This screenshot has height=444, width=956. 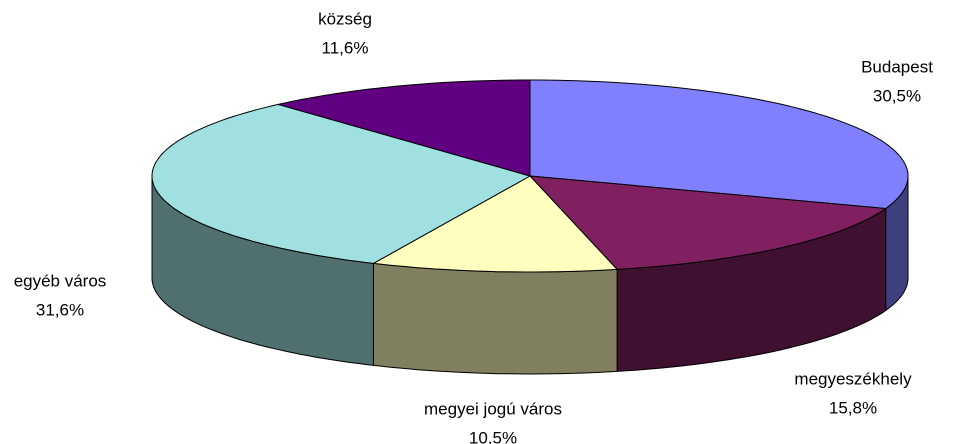 I want to click on slice-side, so click(x=495, y=318).